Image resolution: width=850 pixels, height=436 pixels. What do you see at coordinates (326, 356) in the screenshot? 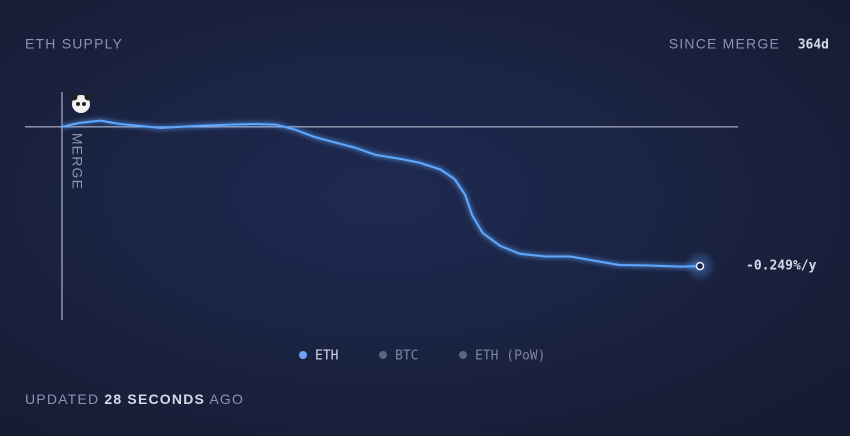
I see `legend-label: ETH` at bounding box center [326, 356].